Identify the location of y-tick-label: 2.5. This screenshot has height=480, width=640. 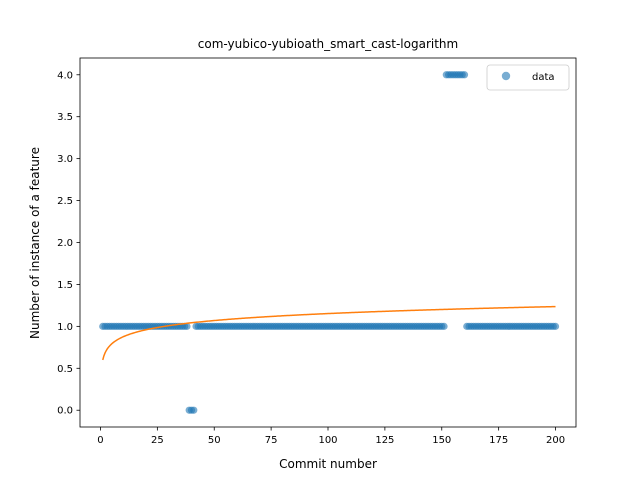
(65, 201).